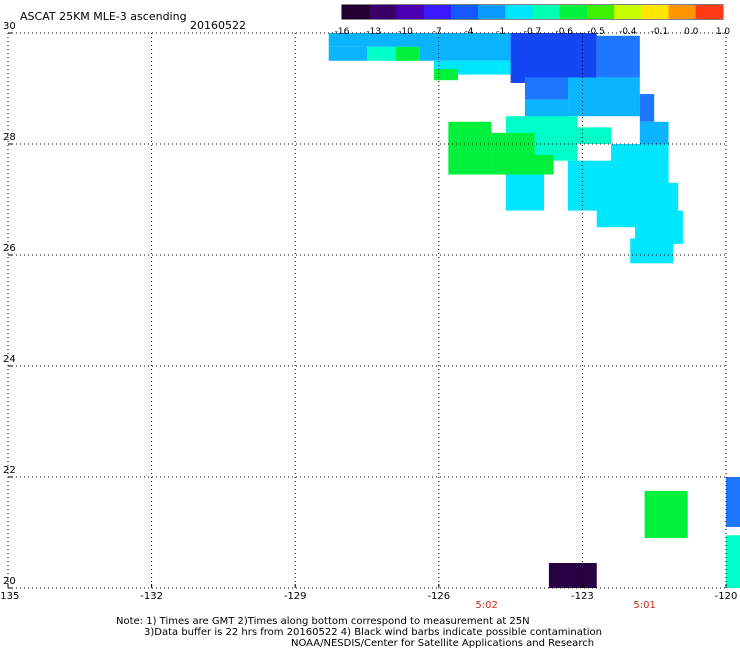 Image resolution: width=740 pixels, height=650 pixels. I want to click on x-tick-label: -126, so click(439, 596).